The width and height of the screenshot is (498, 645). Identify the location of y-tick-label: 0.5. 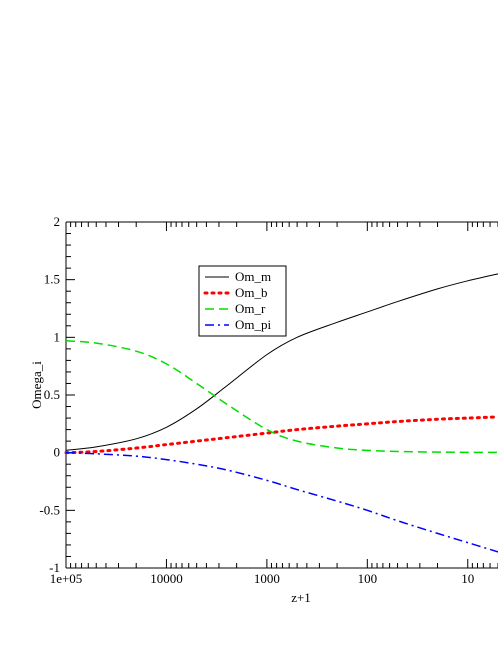
(52, 394).